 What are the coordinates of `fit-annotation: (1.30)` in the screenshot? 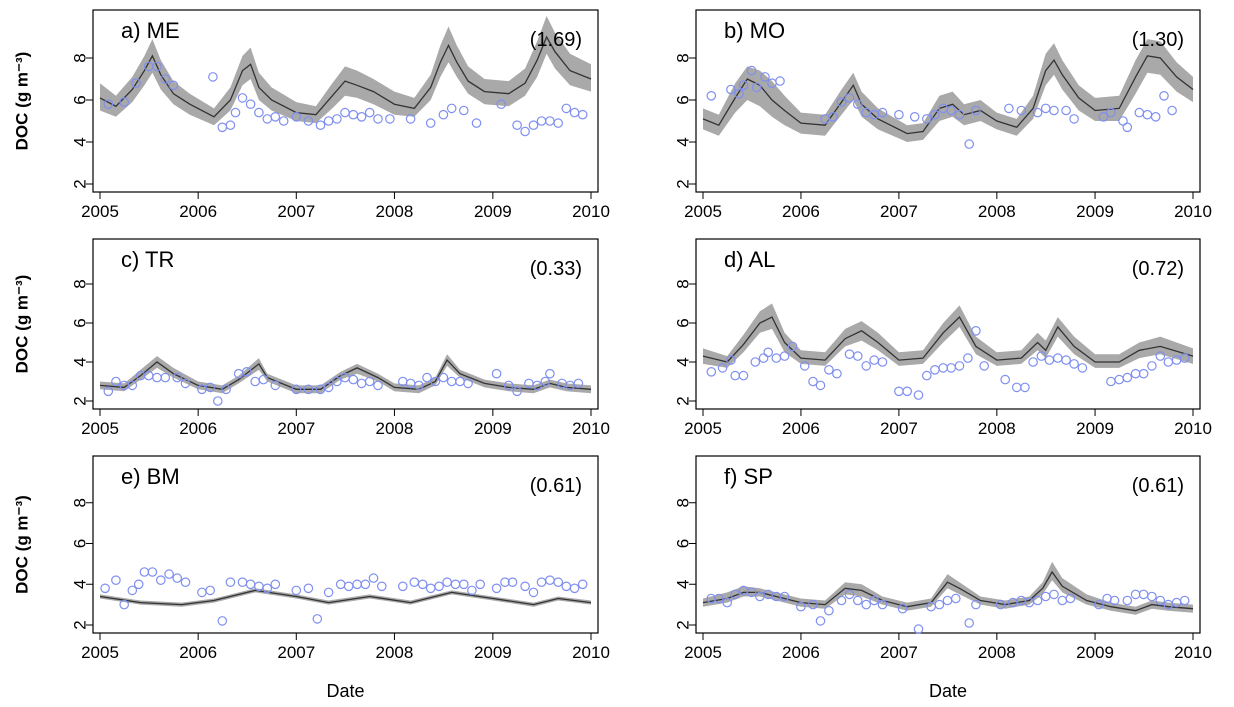 It's located at (1158, 40).